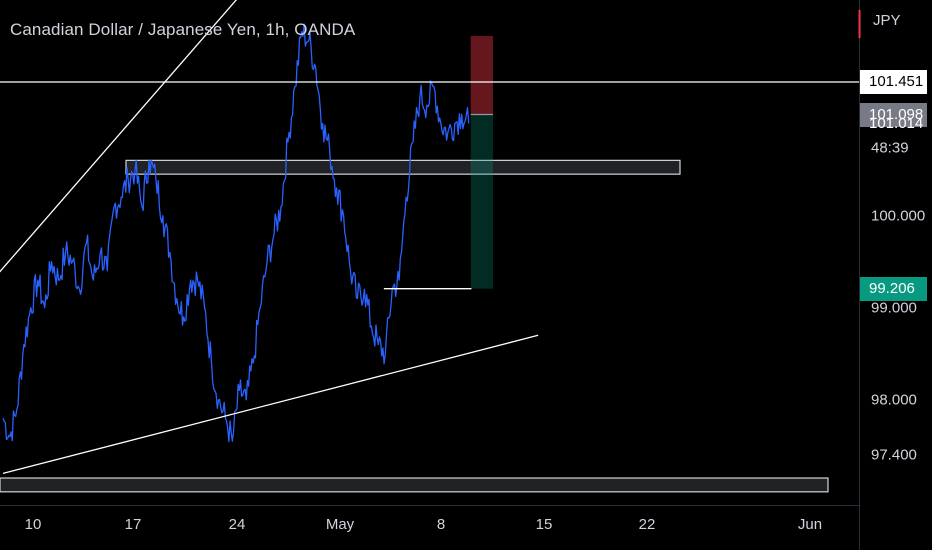 Image resolution: width=932 pixels, height=550 pixels. What do you see at coordinates (647, 524) in the screenshot?
I see `x-tick-label: 22` at bounding box center [647, 524].